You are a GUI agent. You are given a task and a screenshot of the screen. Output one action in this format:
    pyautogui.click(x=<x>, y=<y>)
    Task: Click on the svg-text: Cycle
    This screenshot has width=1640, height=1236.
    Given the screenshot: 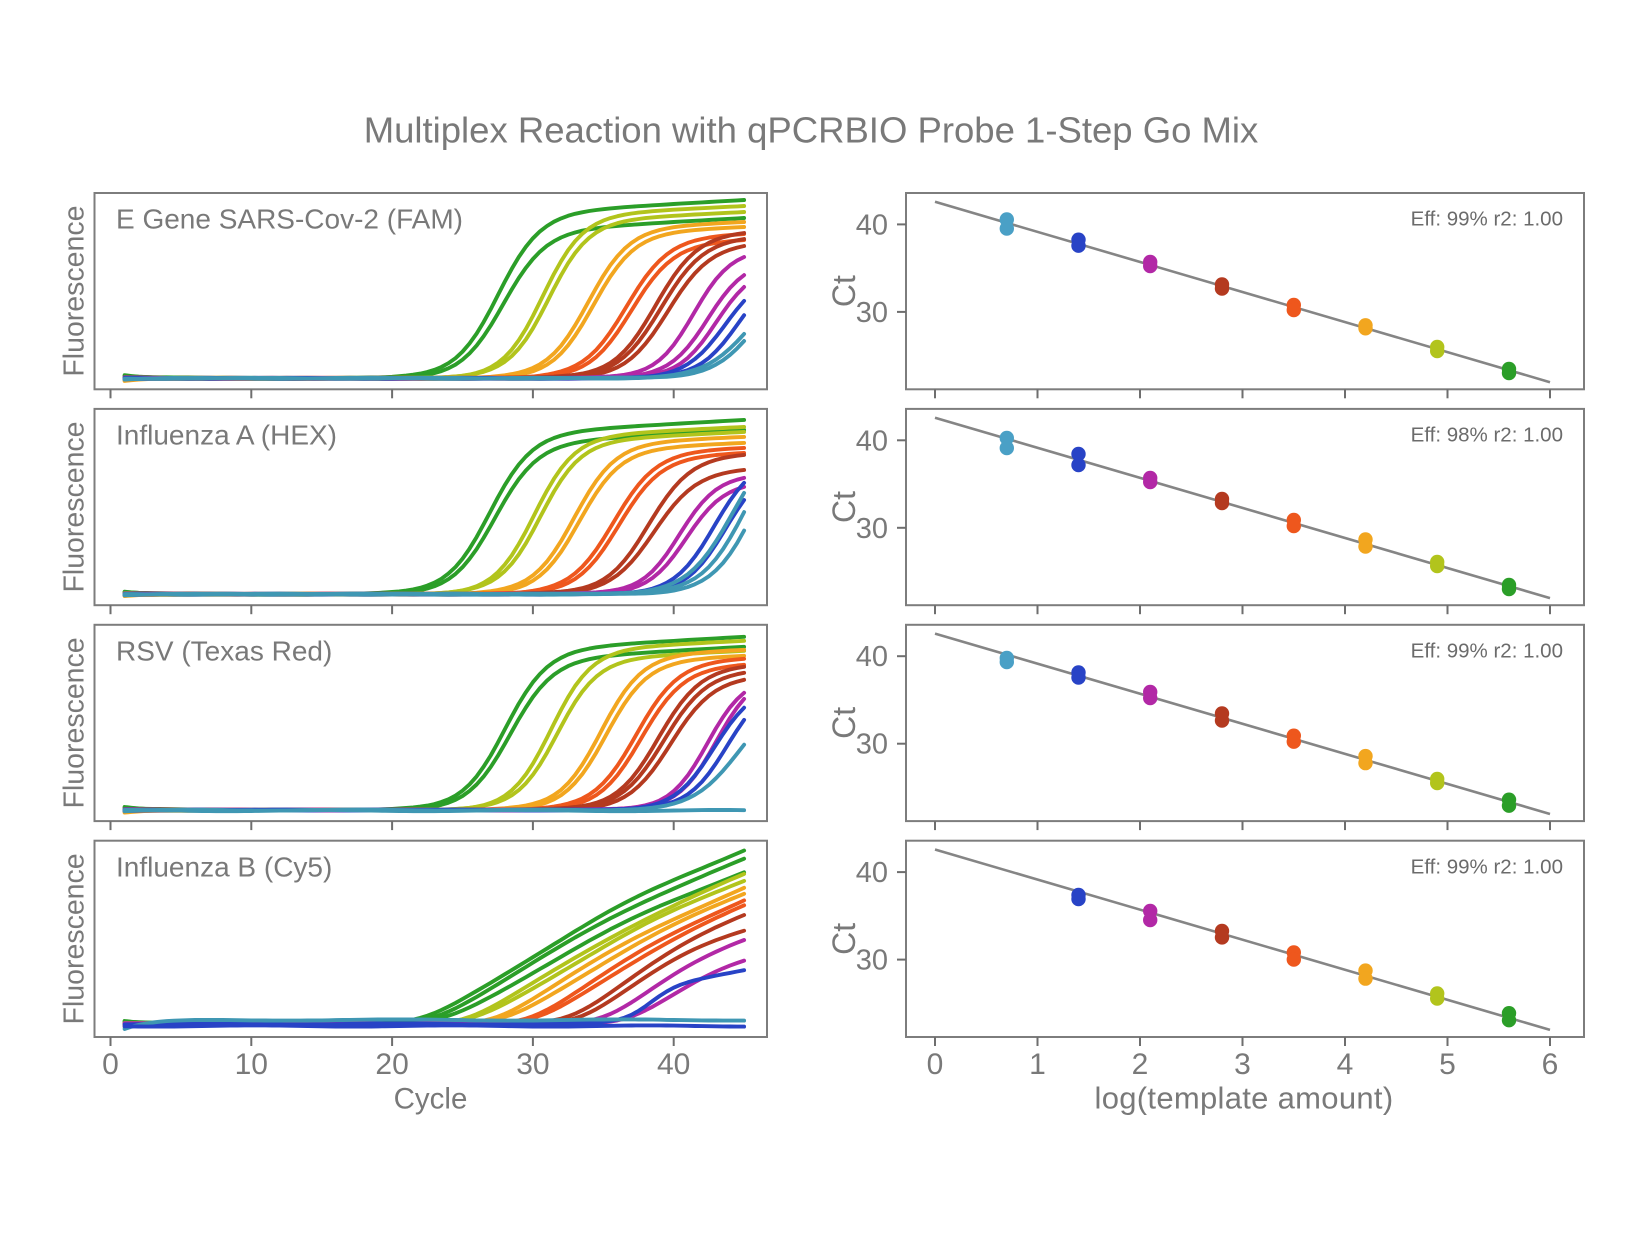 What is the action you would take?
    pyautogui.click(x=431, y=1099)
    